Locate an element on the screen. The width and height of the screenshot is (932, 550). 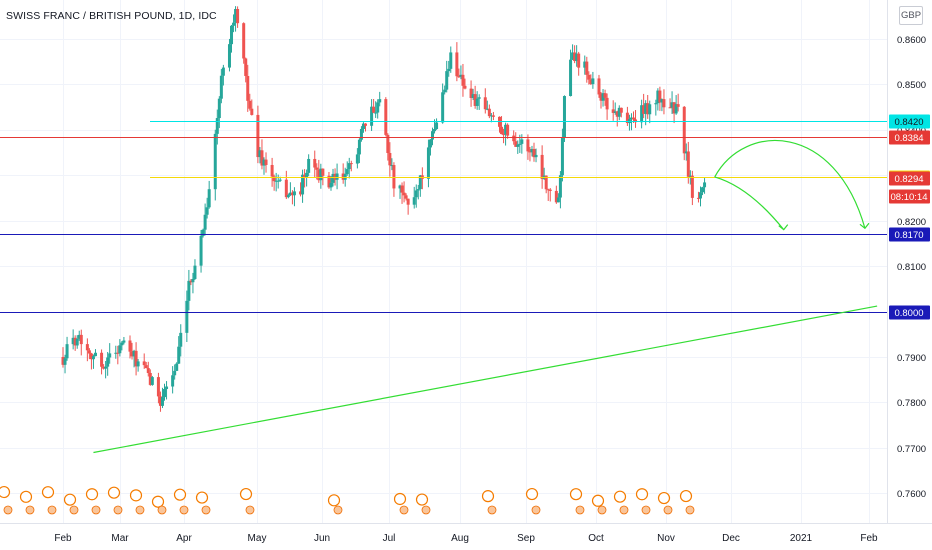
x-tick-label: Sep is located at coordinates (526, 538).